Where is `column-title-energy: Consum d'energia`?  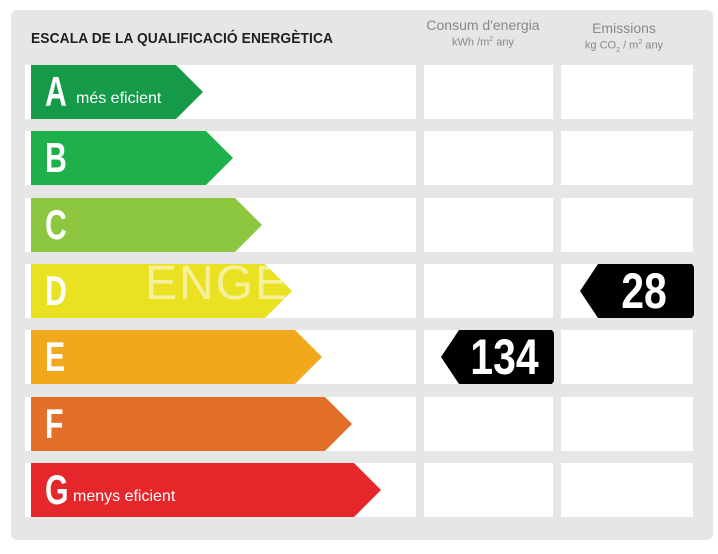 column-title-energy: Consum d'energia is located at coordinates (483, 25).